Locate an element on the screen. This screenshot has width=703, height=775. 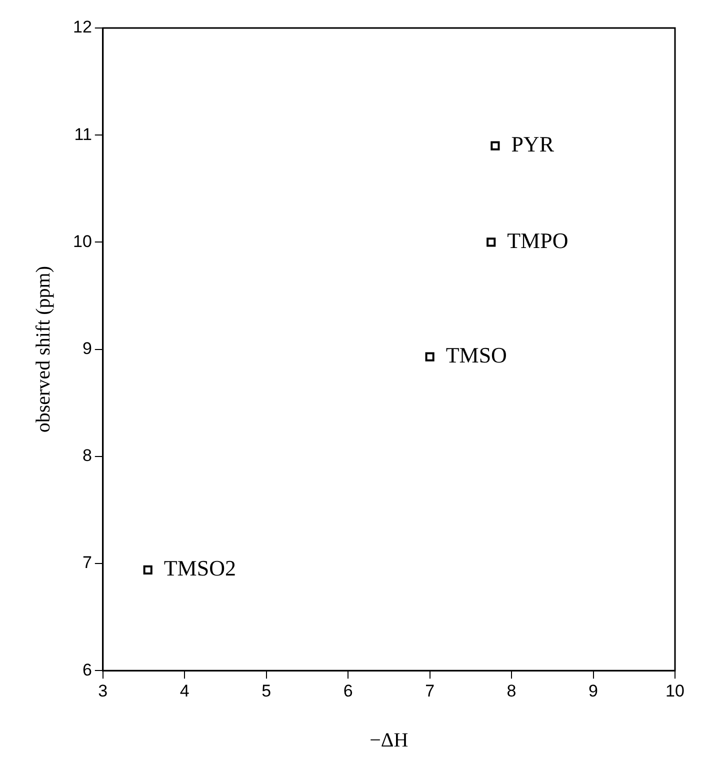
x-tick-label: 6 is located at coordinates (348, 690).